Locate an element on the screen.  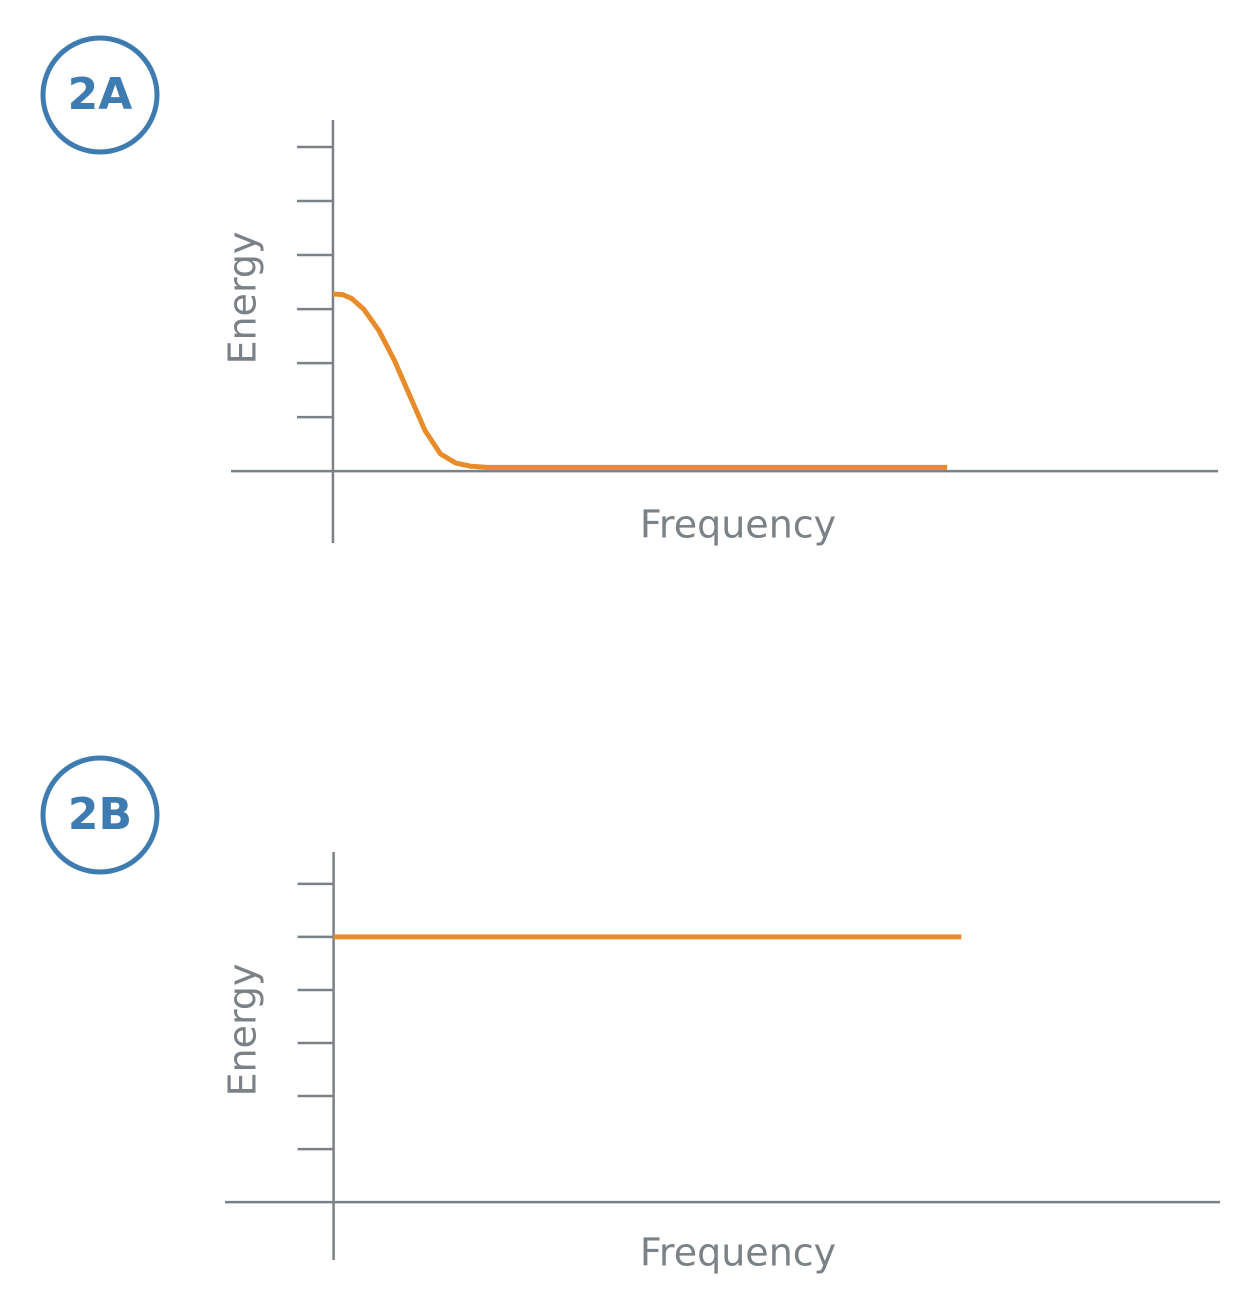
badge-label: 2A is located at coordinates (100, 94).